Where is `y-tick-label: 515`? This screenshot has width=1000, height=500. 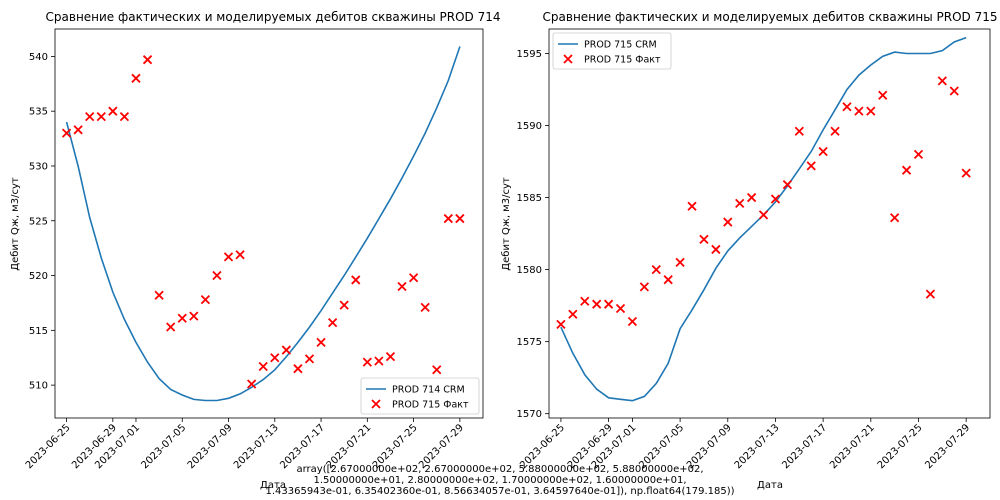 y-tick-label: 515 is located at coordinates (38, 331).